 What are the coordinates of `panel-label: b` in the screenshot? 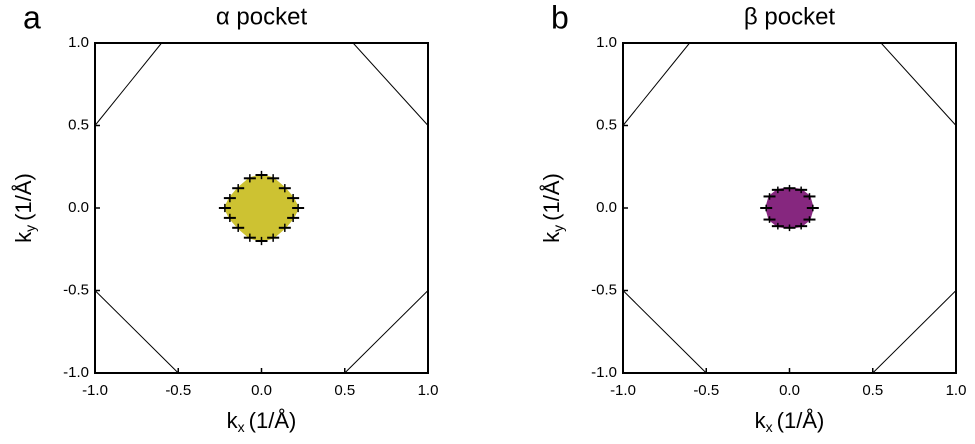 It's located at (560, 17).